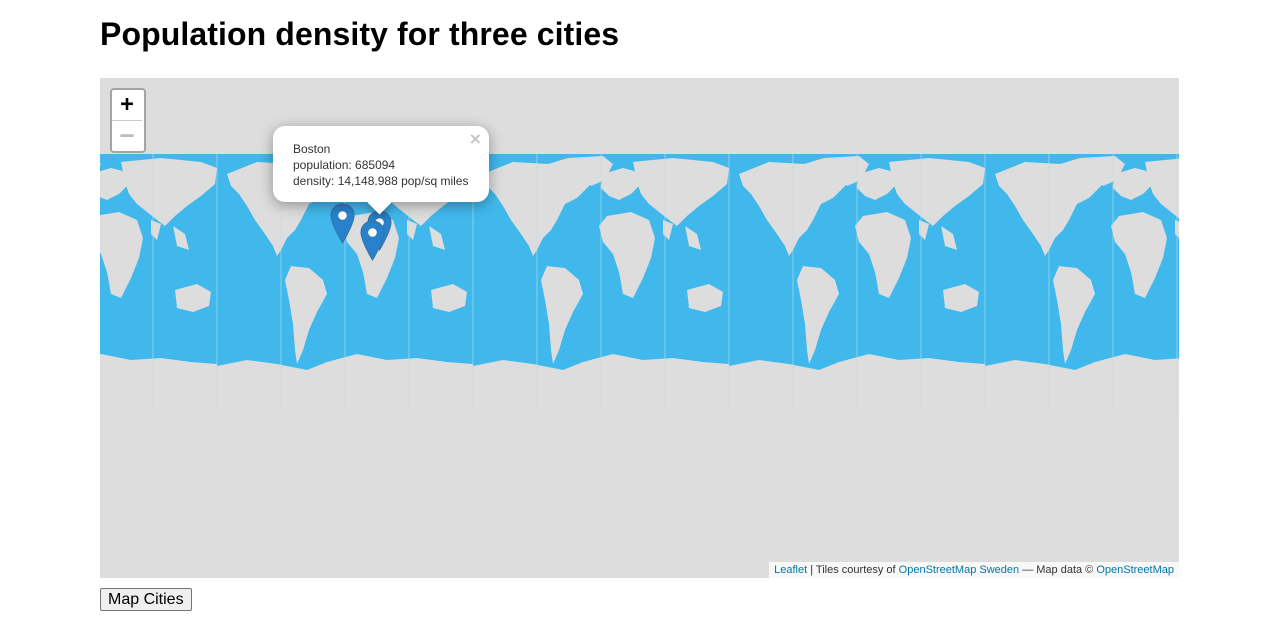  What do you see at coordinates (344, 165) in the screenshot?
I see `popup-population: population: 685094` at bounding box center [344, 165].